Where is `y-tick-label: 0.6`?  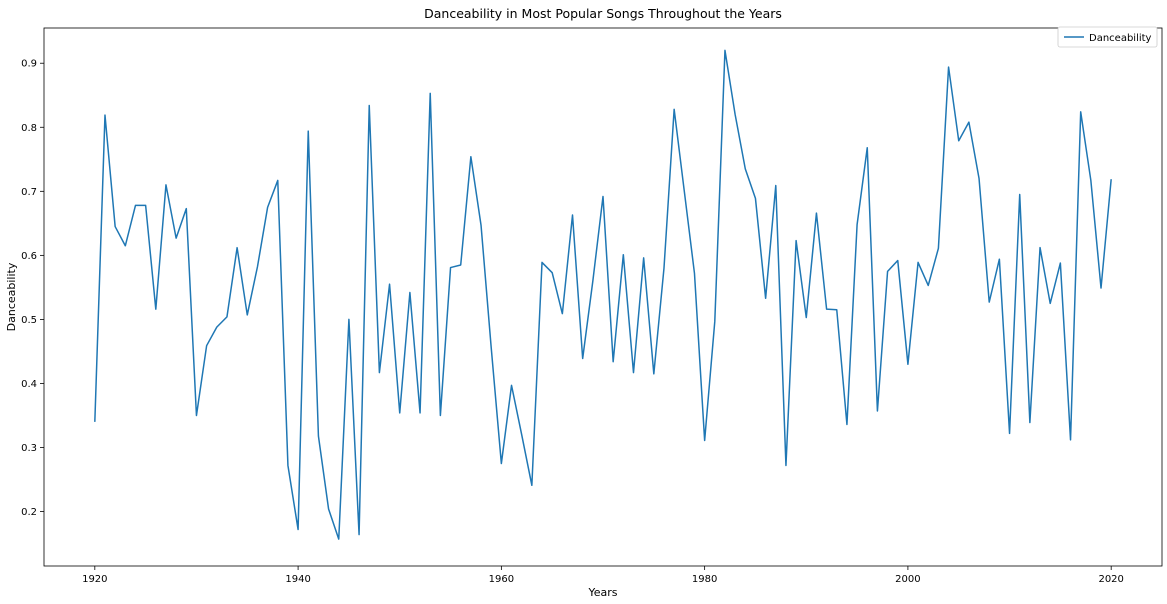 y-tick-label: 0.6 is located at coordinates (29, 256).